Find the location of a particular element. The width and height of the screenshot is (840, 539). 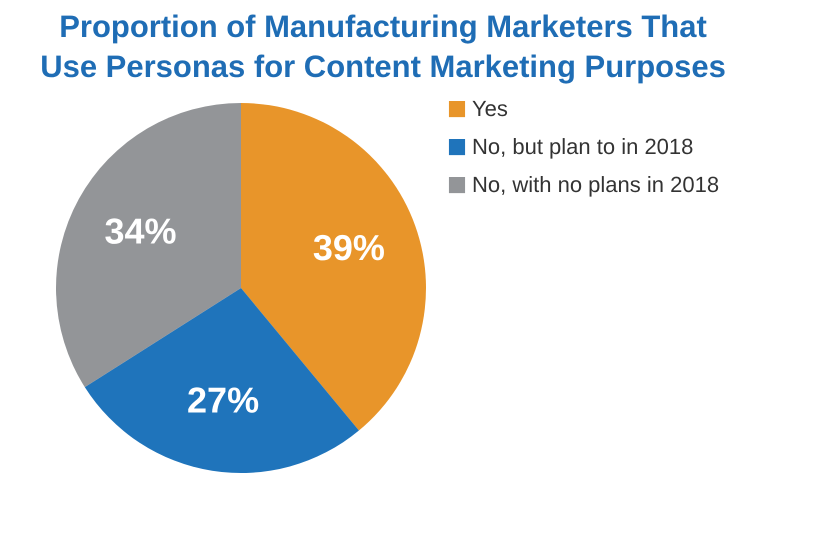

legend-label: No, but plan to in 2018 is located at coordinates (583, 146).